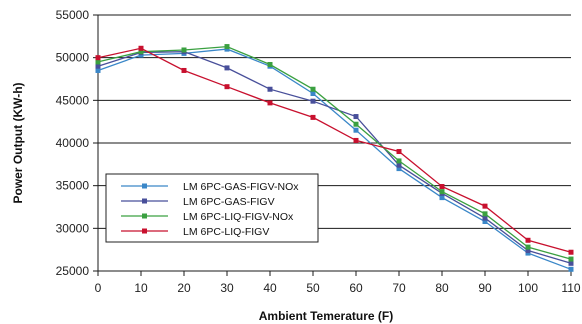 Image resolution: width=582 pixels, height=324 pixels. Describe the element at coordinates (73, 58) in the screenshot. I see `y-tick-label: 50000` at that location.